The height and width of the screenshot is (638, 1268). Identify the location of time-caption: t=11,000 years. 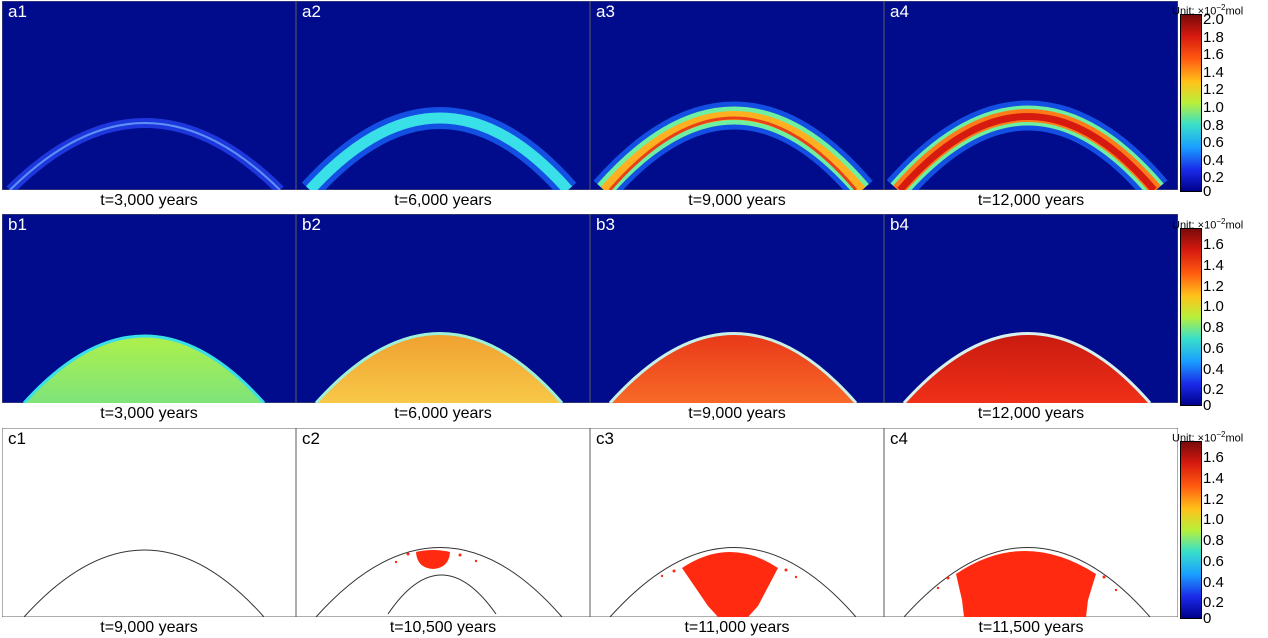
(737, 627).